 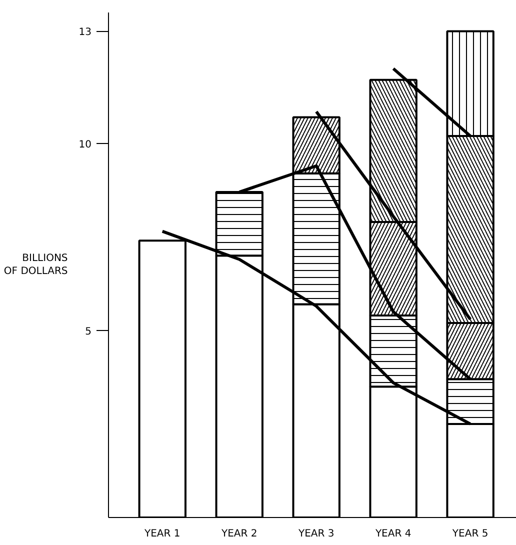 I want to click on y-tick-label: 10, so click(x=85, y=144).